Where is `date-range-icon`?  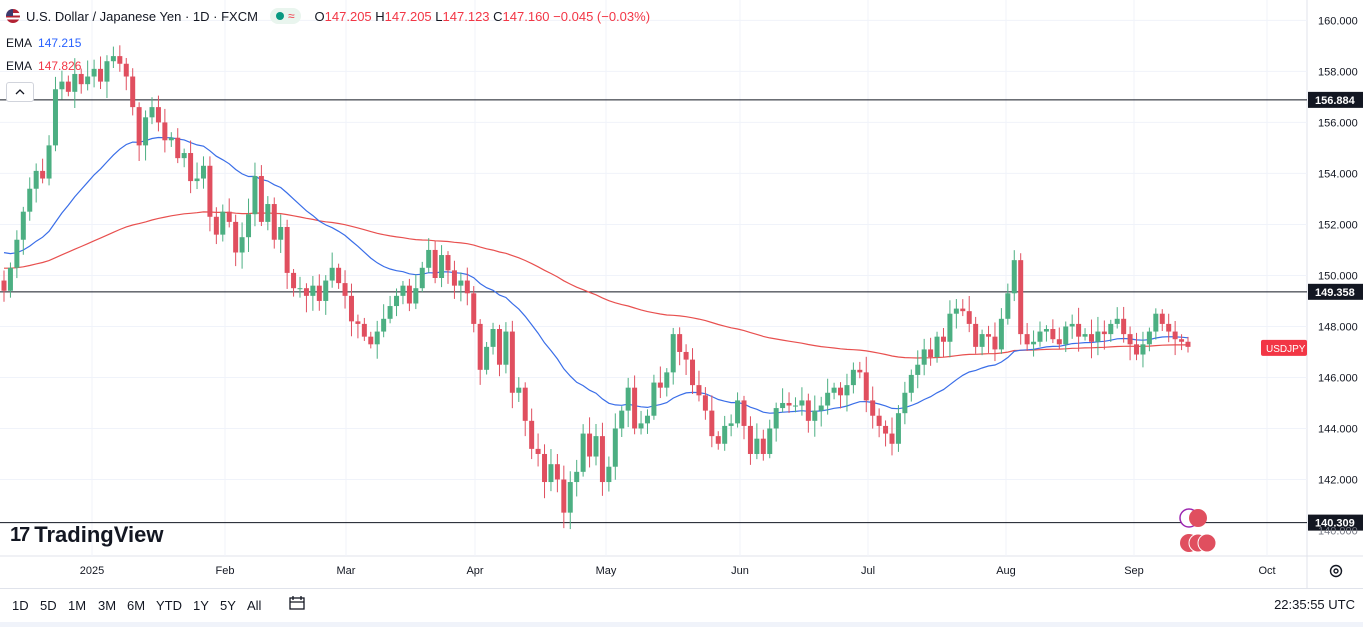 date-range-icon is located at coordinates (297, 603).